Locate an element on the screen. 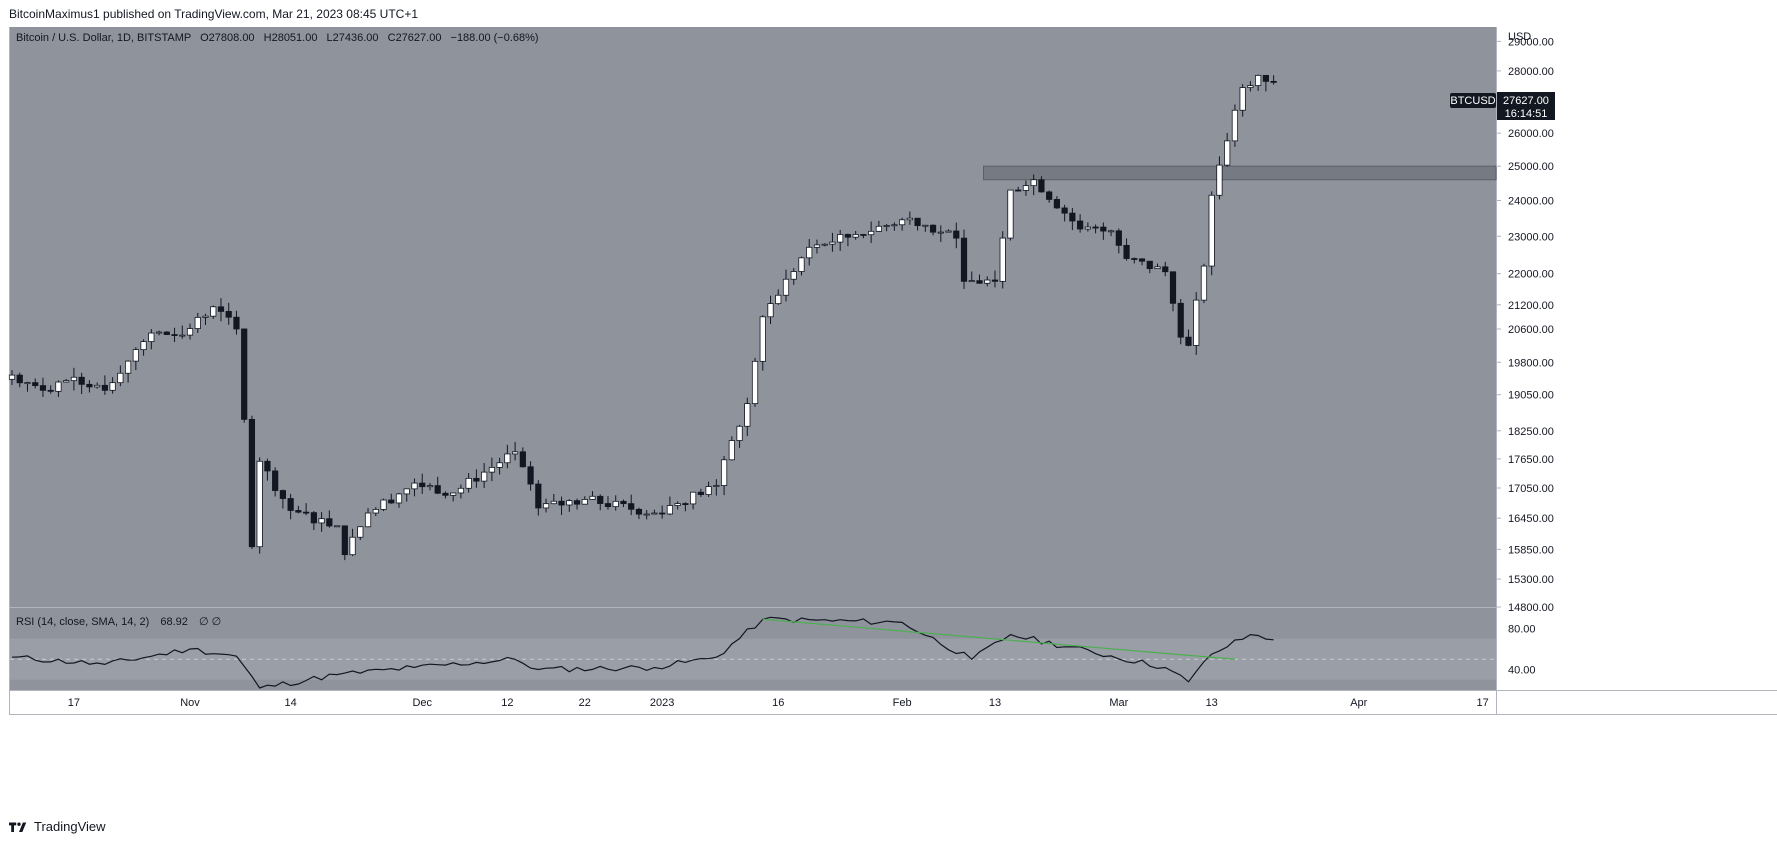  price-tick-label: 25000.00 is located at coordinates (1531, 167).